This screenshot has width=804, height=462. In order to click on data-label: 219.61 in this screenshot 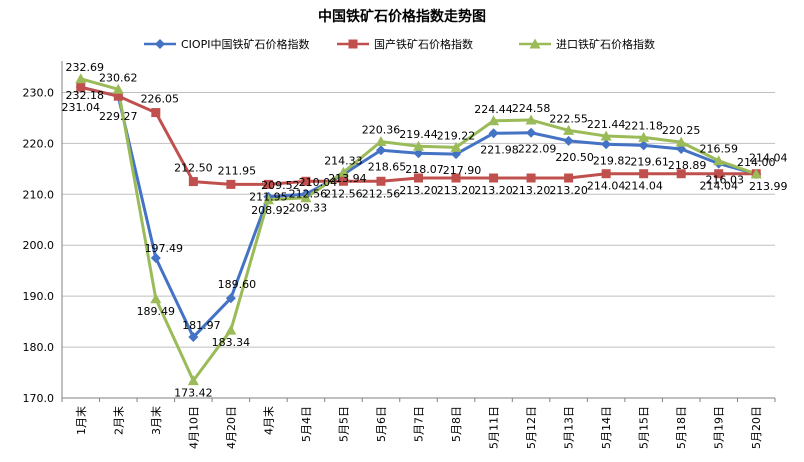, I will do `click(649, 161)`.